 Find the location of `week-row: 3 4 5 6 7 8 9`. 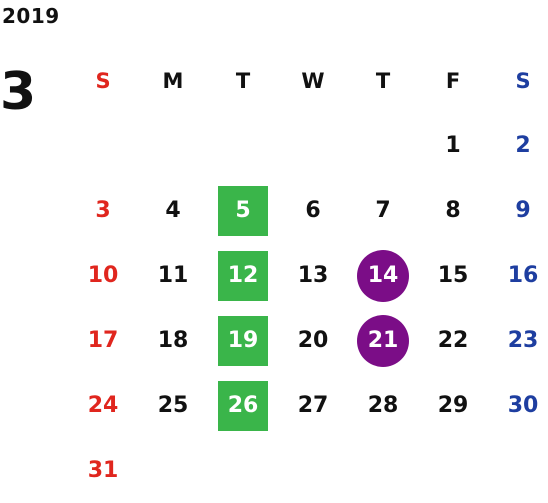

week-row: 3 4 5 6 7 8 9 is located at coordinates (308, 210).